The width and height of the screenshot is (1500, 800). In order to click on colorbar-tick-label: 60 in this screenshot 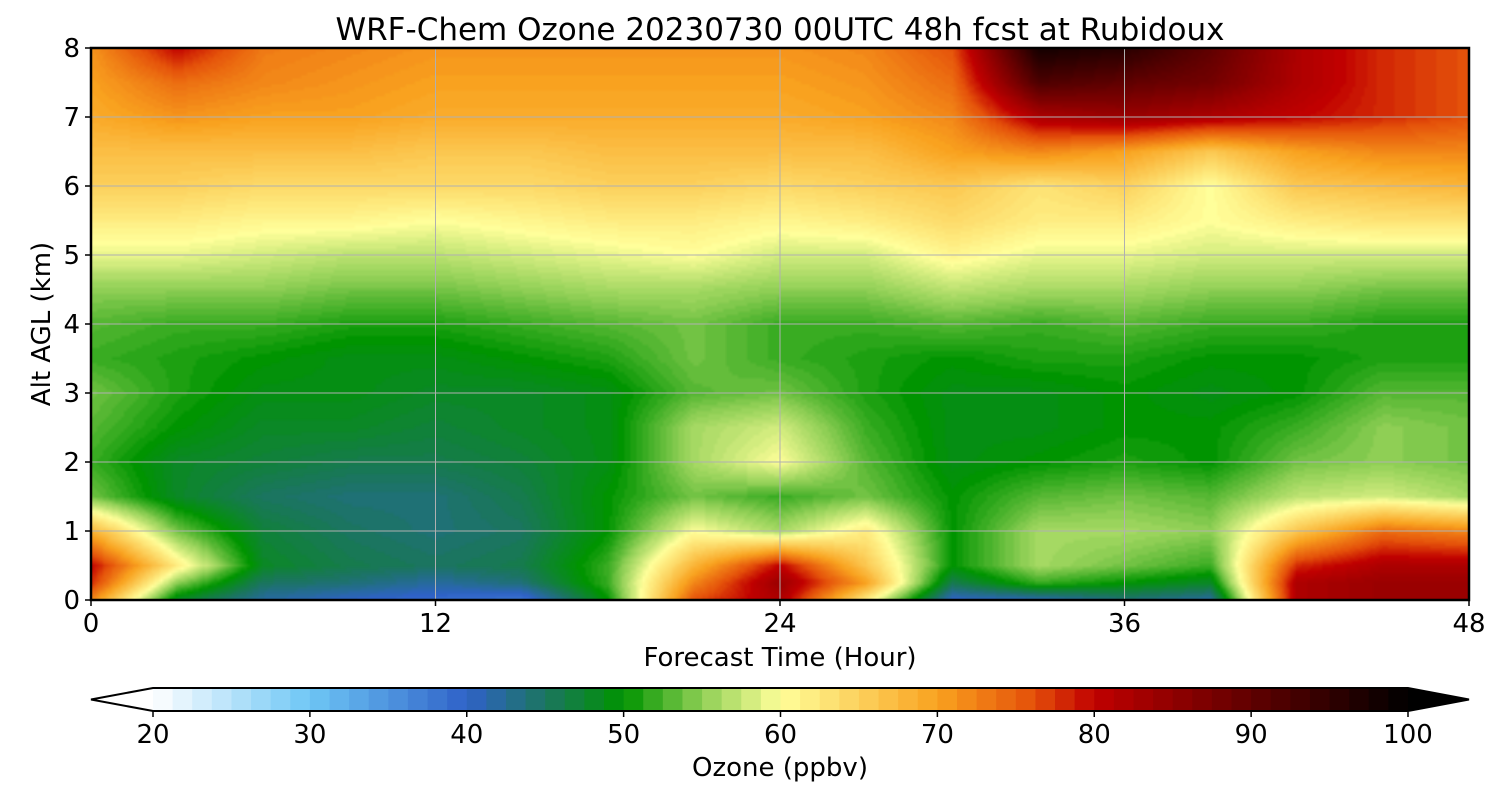, I will do `click(780, 735)`.